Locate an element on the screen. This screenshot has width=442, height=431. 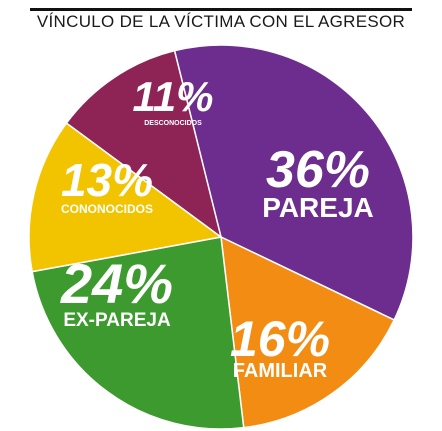
pct-label-desconocidos: 11% is located at coordinates (173, 96).